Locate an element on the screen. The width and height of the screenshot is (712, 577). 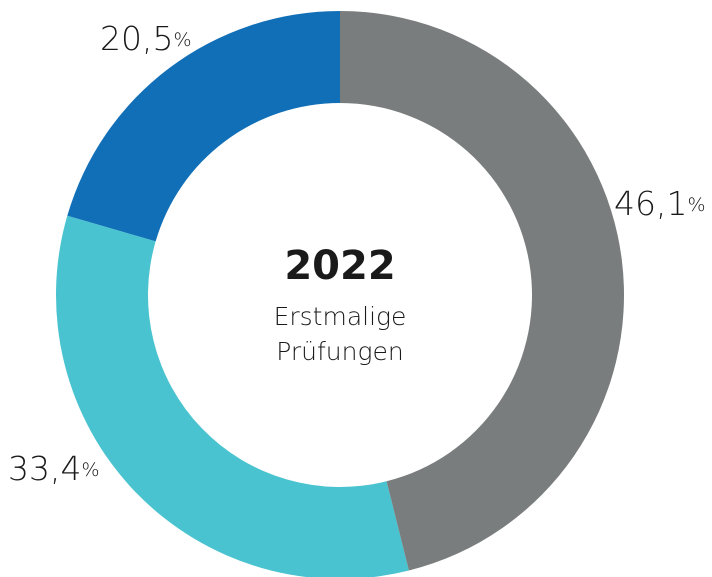
center-subtitle: Prüfungen is located at coordinates (339, 351).